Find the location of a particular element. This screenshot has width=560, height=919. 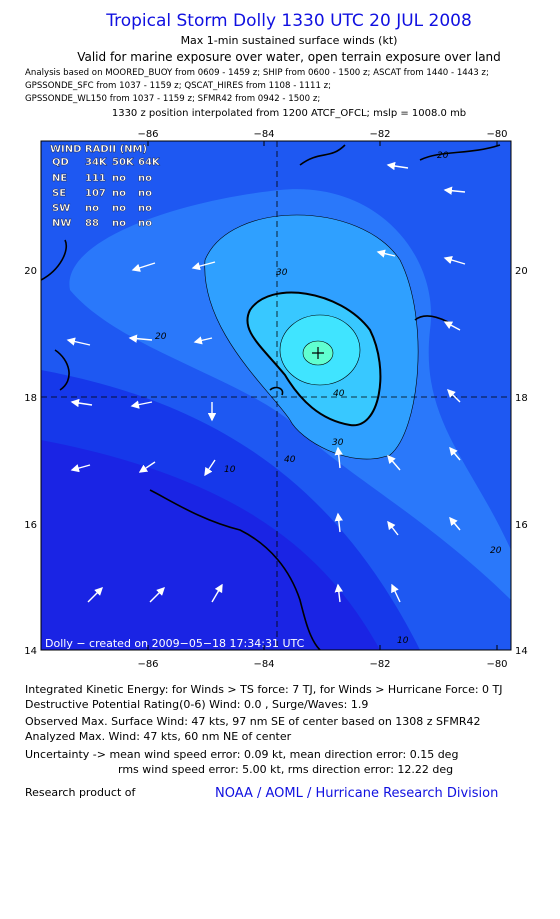

wind-radii-cell: 88 is located at coordinates (92, 223).